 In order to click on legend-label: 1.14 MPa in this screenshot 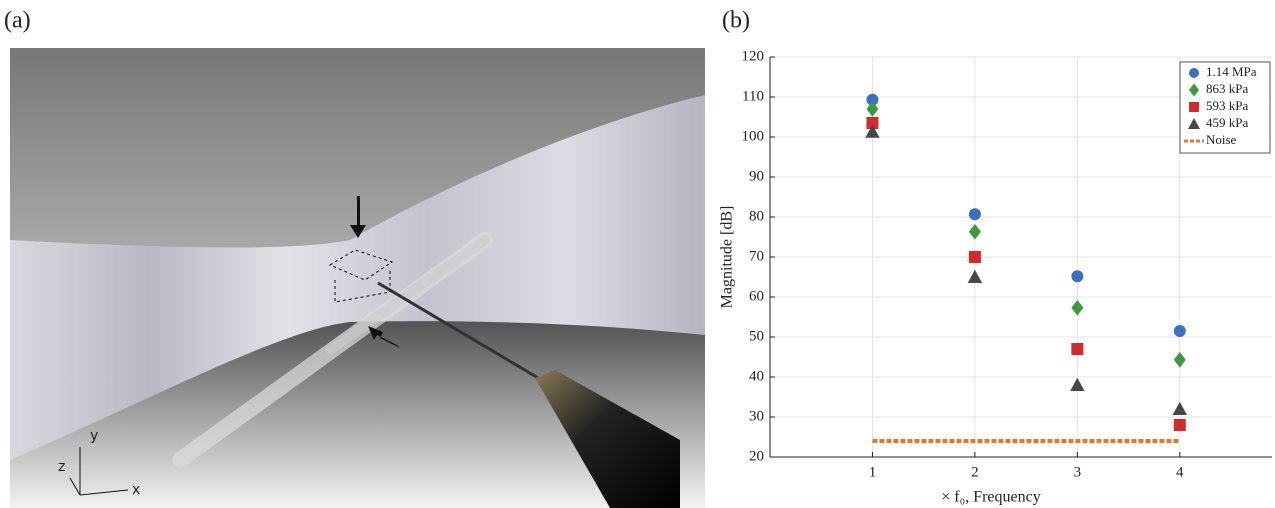, I will do `click(1231, 71)`.